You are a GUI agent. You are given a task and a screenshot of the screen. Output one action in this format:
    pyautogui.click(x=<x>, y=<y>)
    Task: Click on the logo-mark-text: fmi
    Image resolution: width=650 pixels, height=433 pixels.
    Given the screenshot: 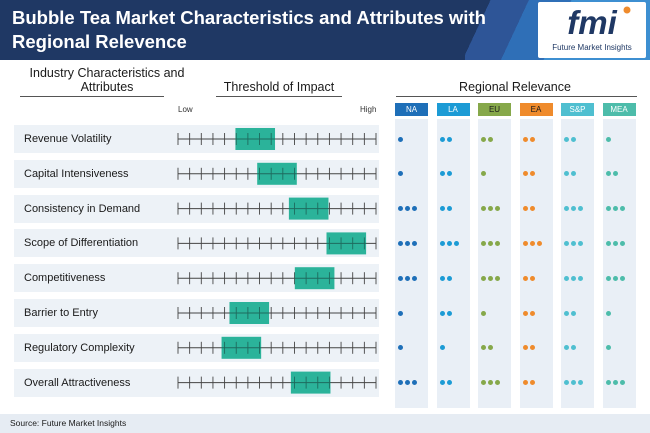 What is the action you would take?
    pyautogui.click(x=592, y=22)
    